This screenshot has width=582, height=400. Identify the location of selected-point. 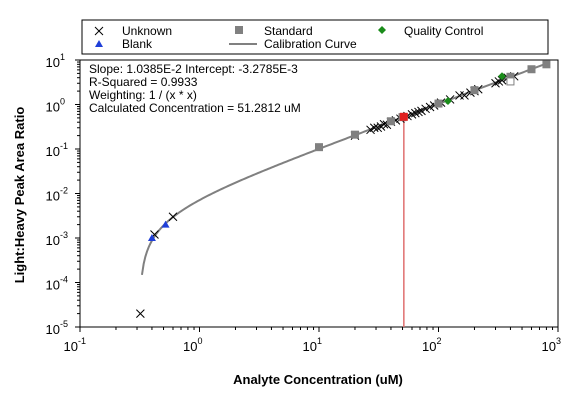
(403, 116).